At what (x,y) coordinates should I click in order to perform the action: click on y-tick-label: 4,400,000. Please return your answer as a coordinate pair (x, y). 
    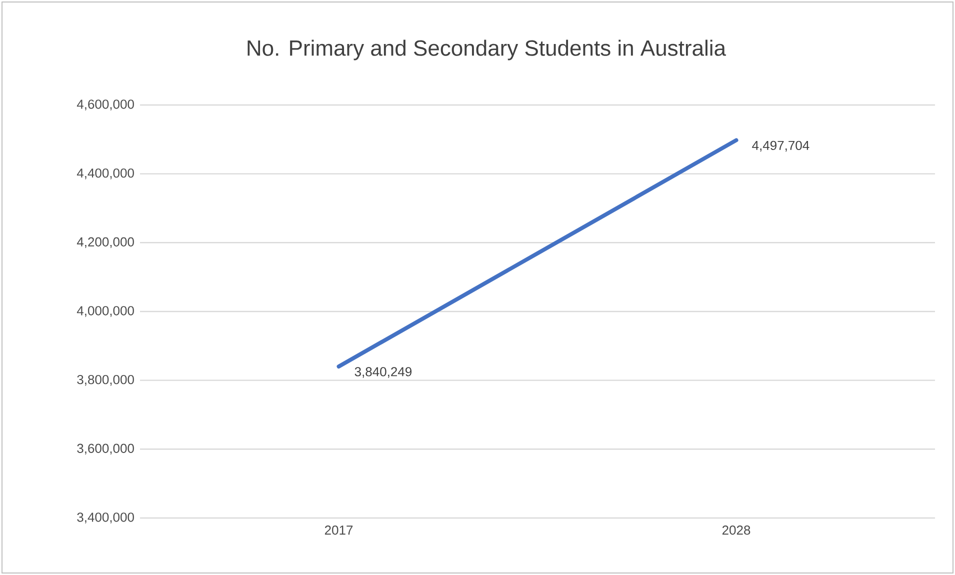
    Looking at the image, I should click on (105, 174).